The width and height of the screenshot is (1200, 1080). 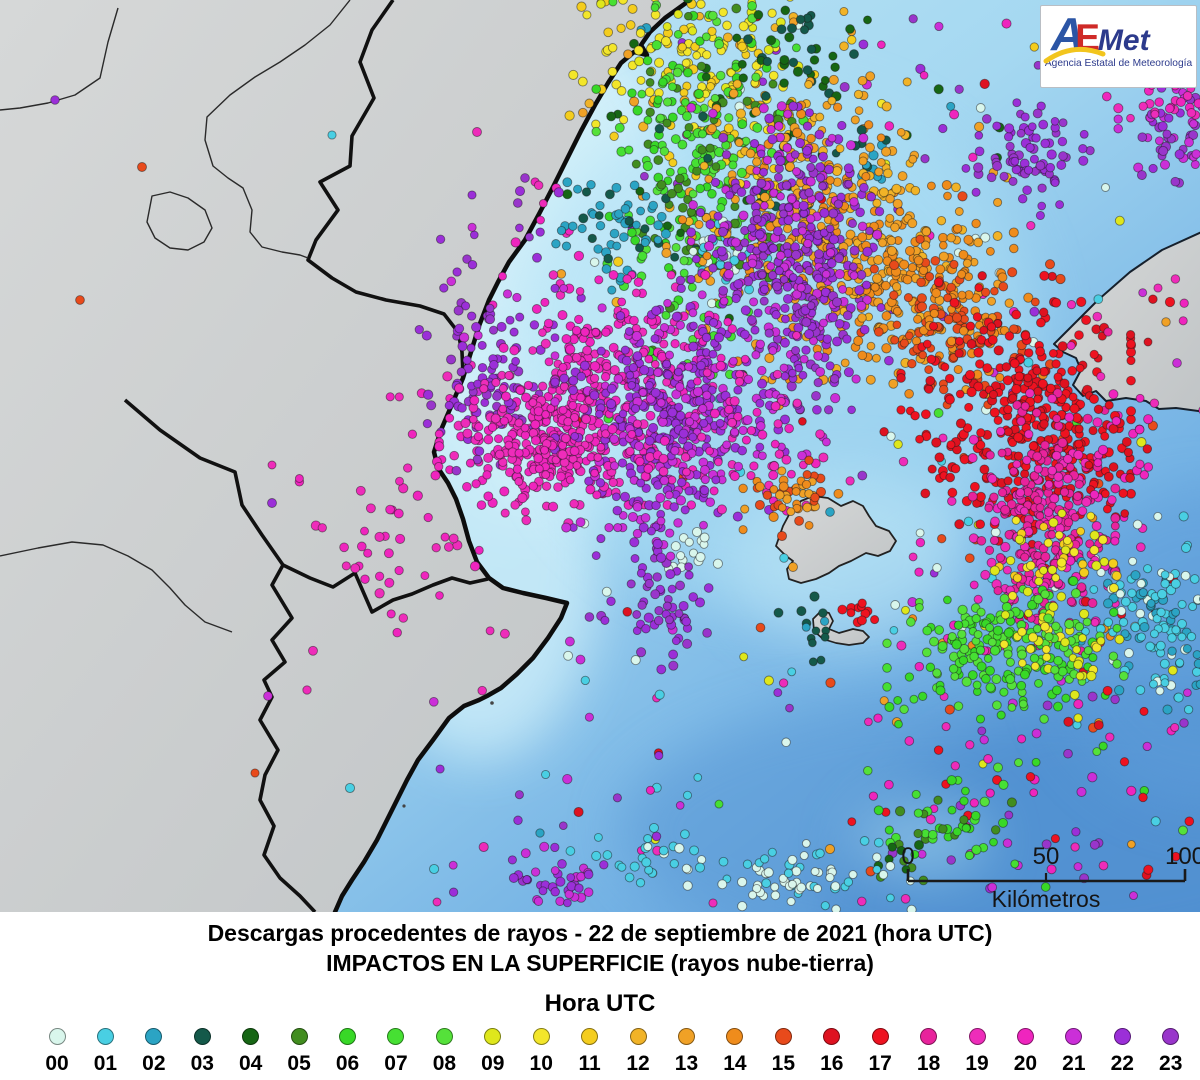 What do you see at coordinates (348, 1036) in the screenshot?
I see `legend-dot-icon` at bounding box center [348, 1036].